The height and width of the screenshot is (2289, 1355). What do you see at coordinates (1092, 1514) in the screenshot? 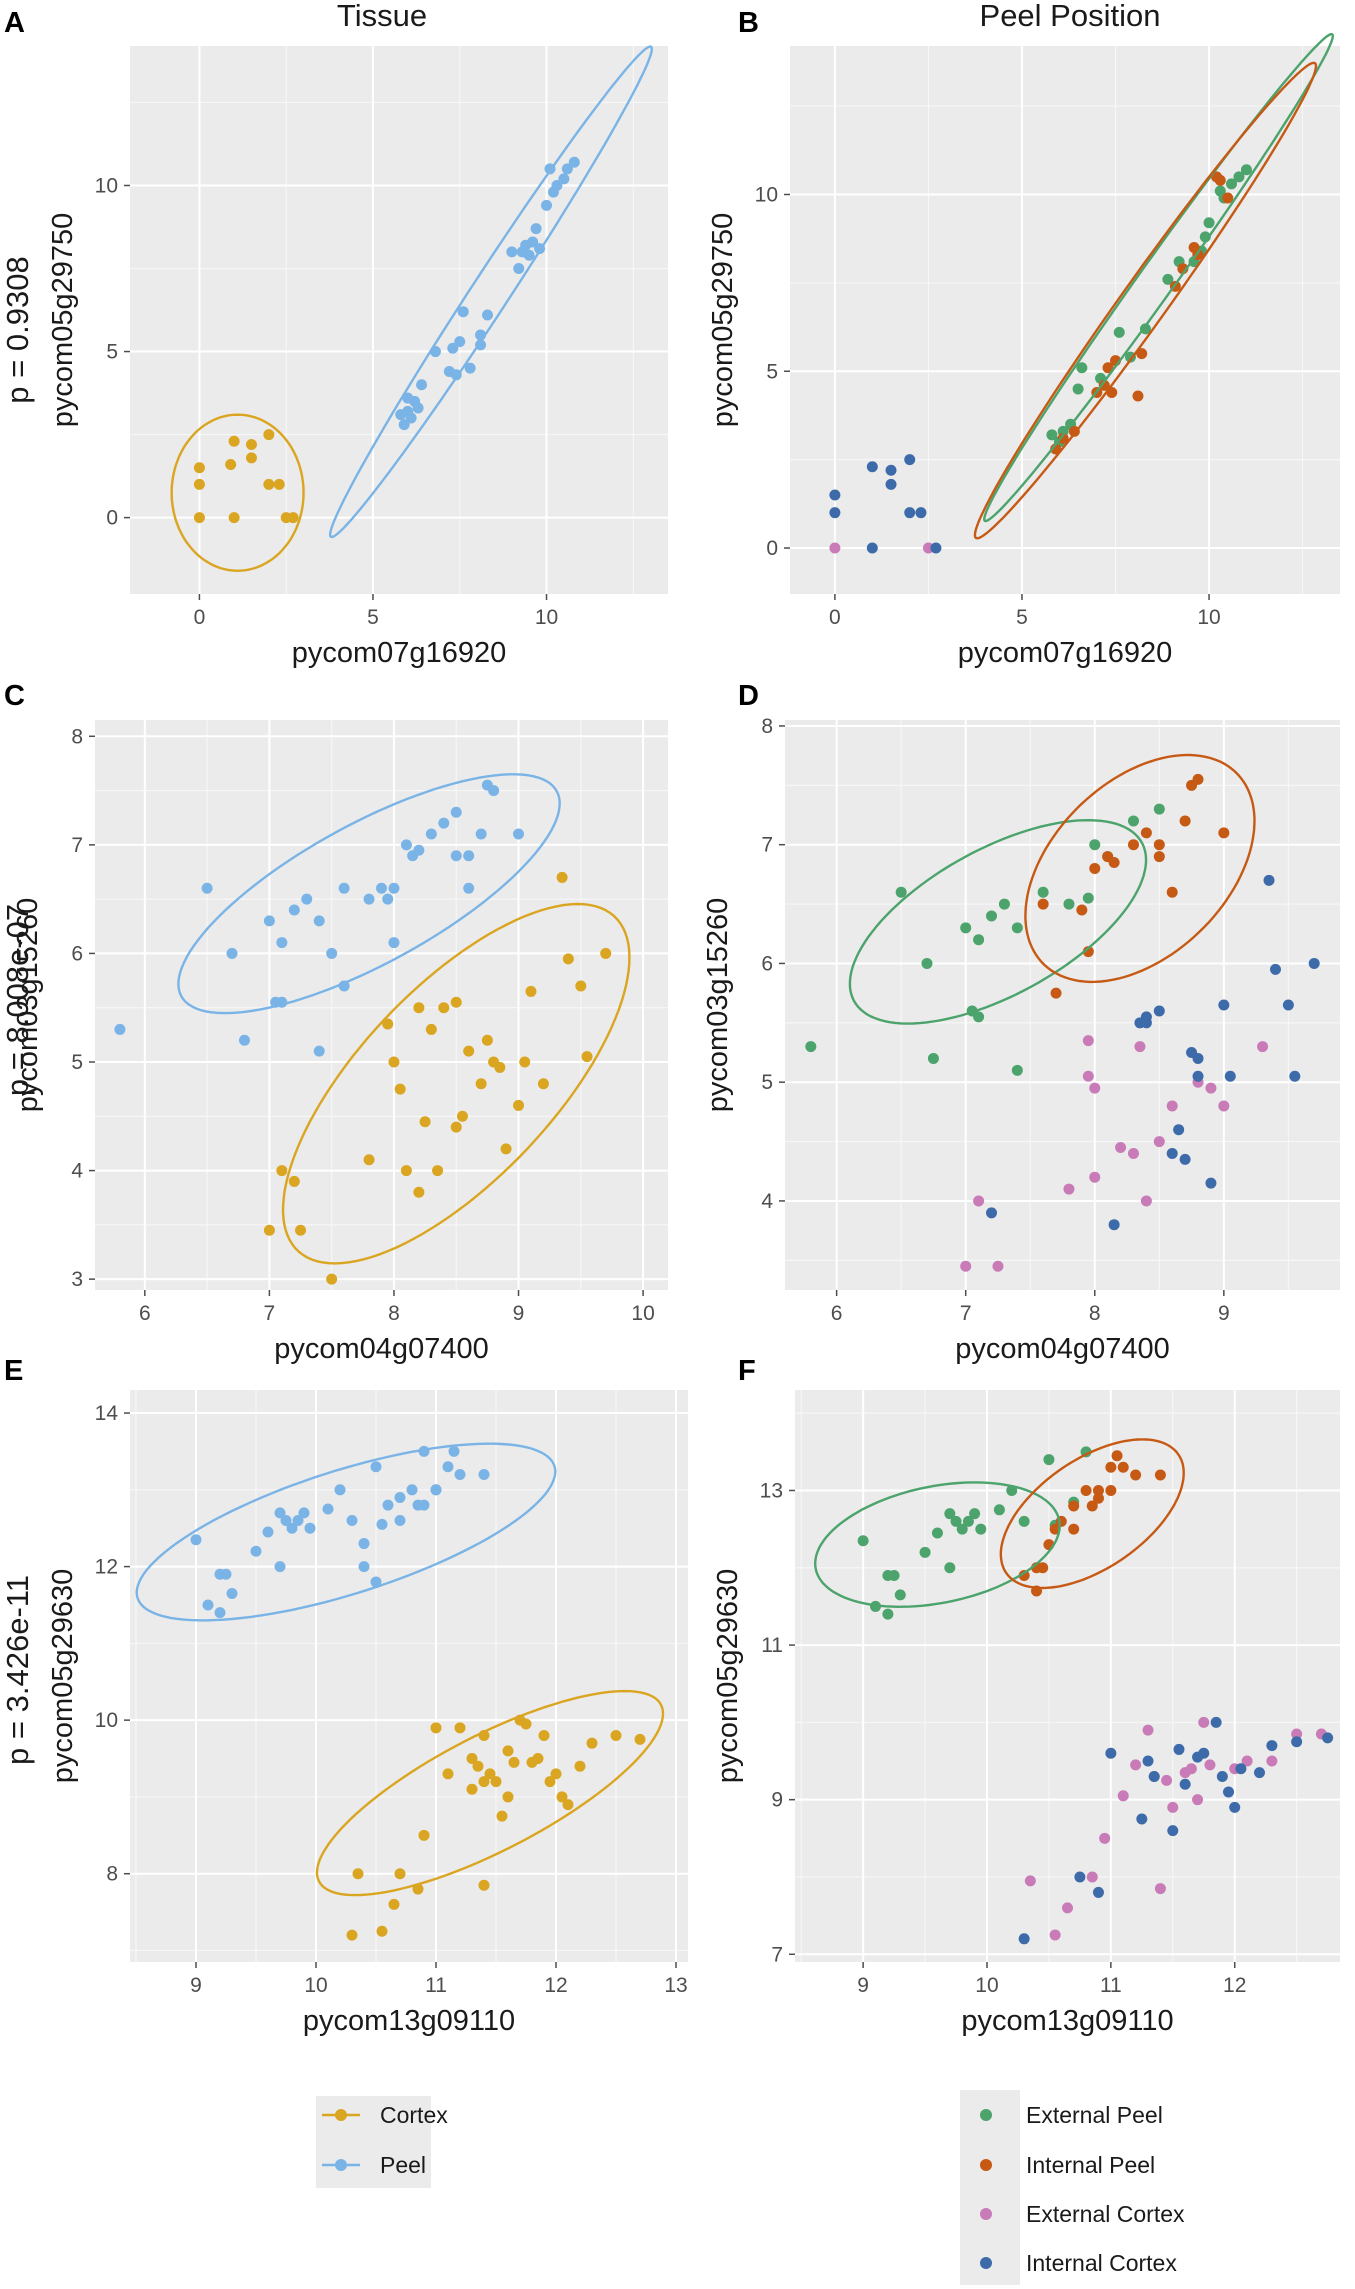
I see `ellipse-internal-peel` at bounding box center [1092, 1514].